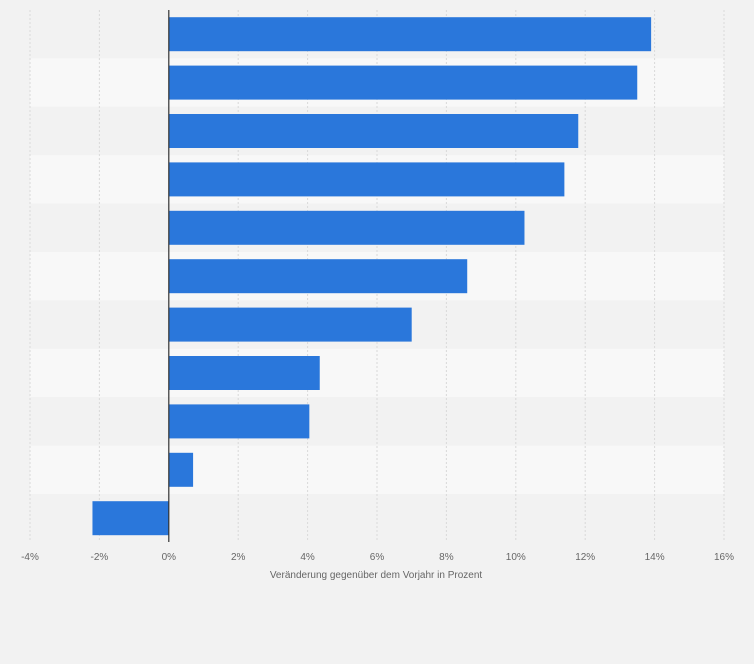 Image resolution: width=754 pixels, height=664 pixels. I want to click on x-tick-label: 6%, so click(377, 557).